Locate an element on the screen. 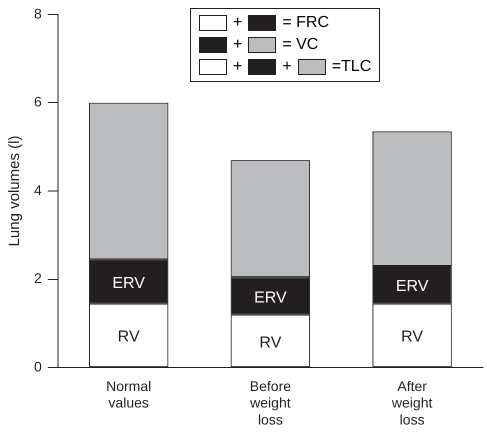  x-tick-label: Normal values is located at coordinates (129, 394).